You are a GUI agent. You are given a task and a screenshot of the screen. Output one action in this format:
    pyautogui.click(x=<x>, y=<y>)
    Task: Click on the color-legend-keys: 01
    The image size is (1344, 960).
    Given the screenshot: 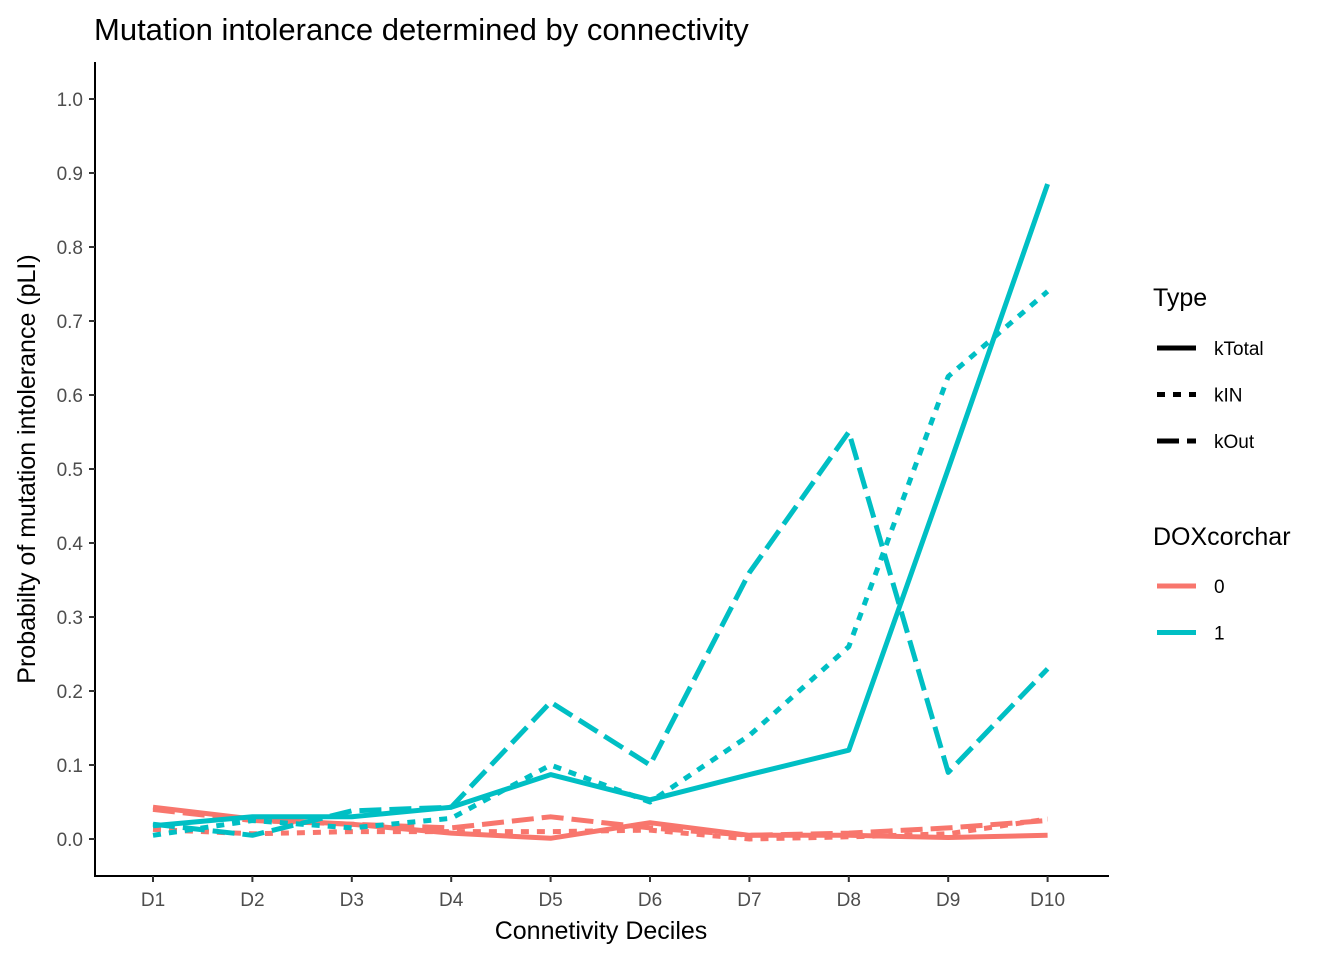 What is the action you would take?
    pyautogui.click(x=1191, y=611)
    